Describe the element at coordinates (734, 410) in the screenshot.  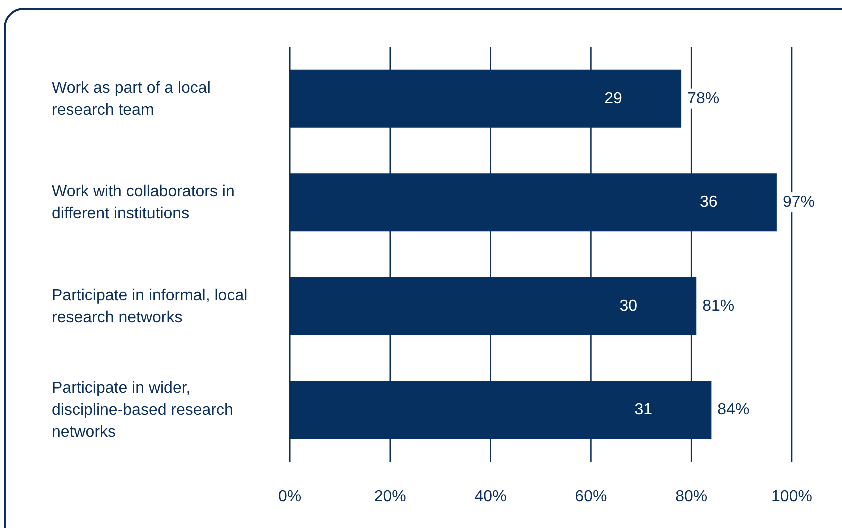
I see `data-label: 84%` at that location.